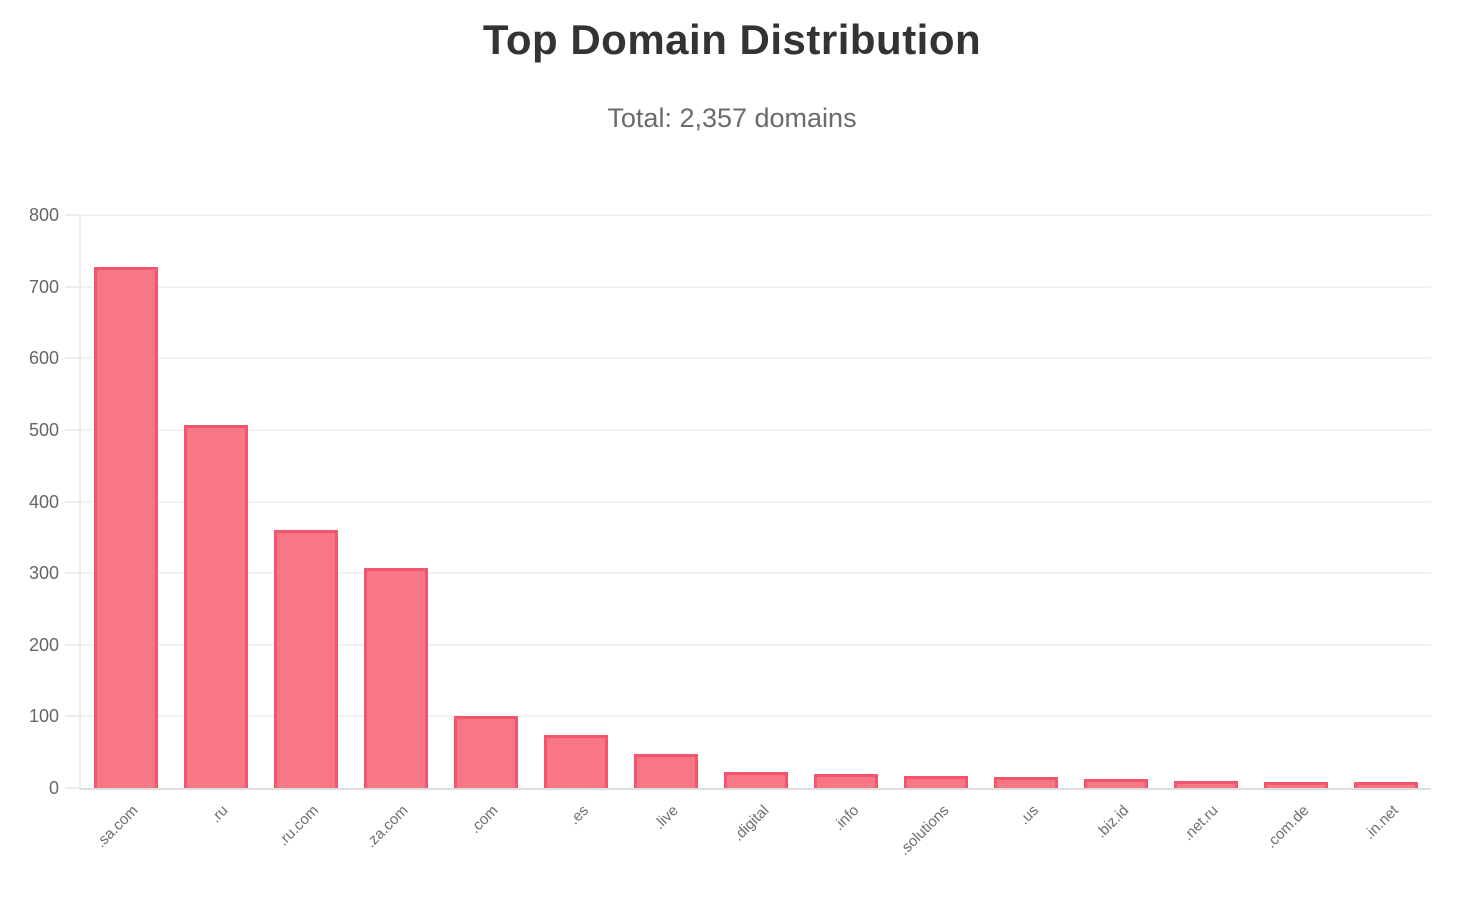  Describe the element at coordinates (43, 502) in the screenshot. I see `y-axis-label: 400` at that location.